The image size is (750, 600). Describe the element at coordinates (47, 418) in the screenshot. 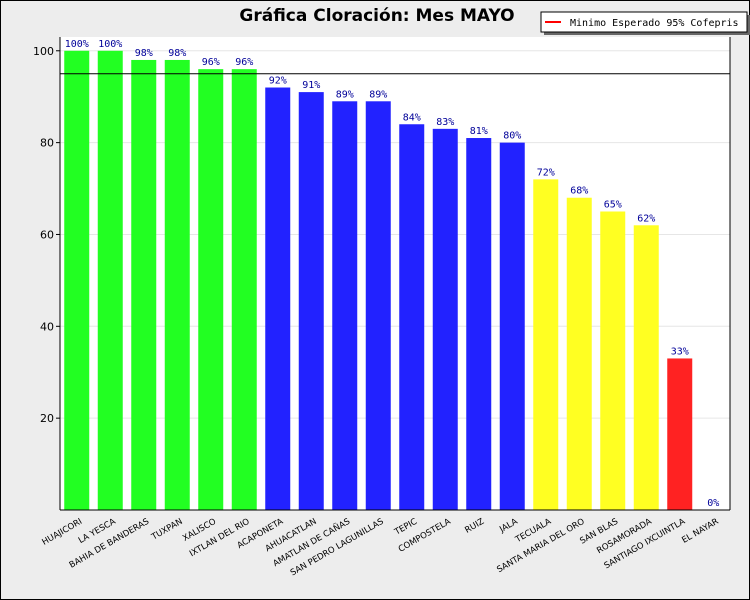

I see `y-tick-label: 20` at that location.